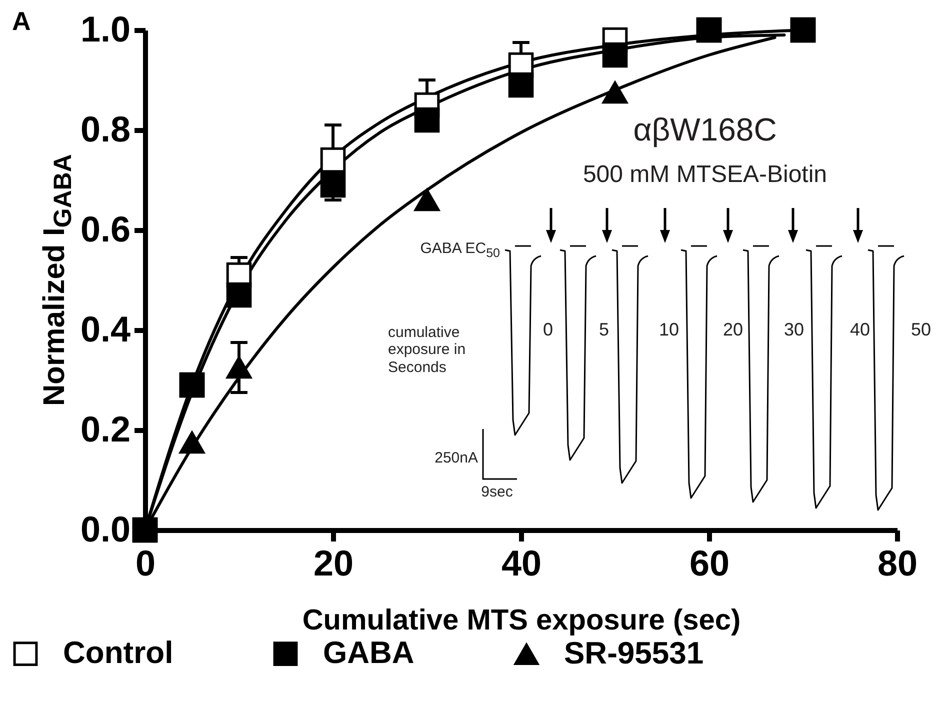  I want to click on annotation: αβW168C, so click(705, 130).